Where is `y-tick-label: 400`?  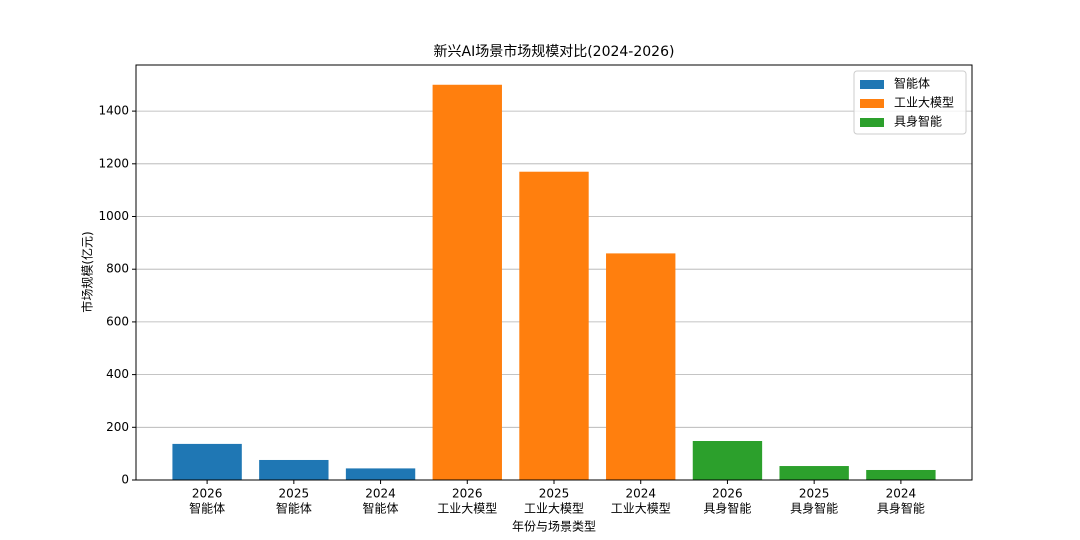
y-tick-label: 400 is located at coordinates (117, 374).